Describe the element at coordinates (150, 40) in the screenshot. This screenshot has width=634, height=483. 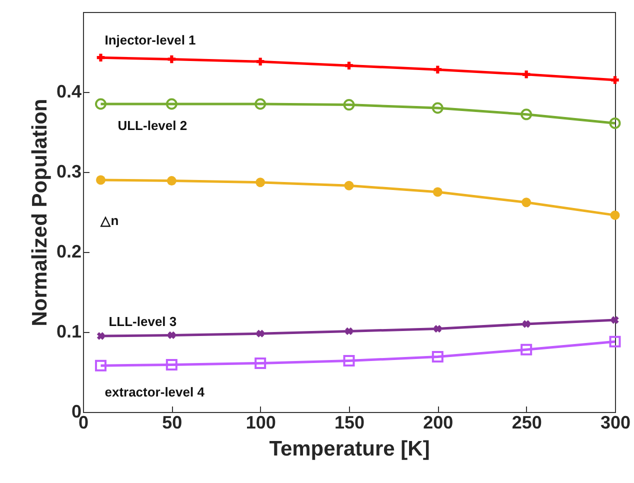
I see `series-label: Injector-level 1` at that location.